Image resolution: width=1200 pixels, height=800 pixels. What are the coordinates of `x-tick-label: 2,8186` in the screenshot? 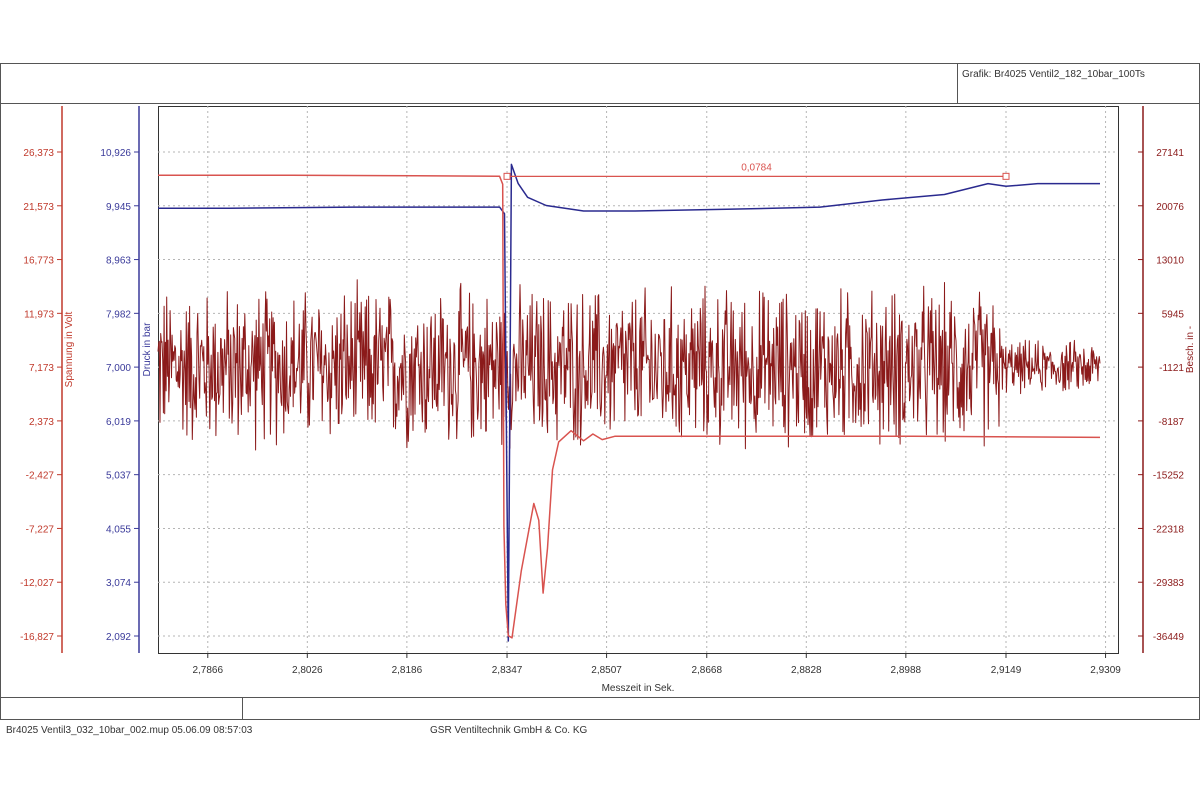 It's located at (407, 670).